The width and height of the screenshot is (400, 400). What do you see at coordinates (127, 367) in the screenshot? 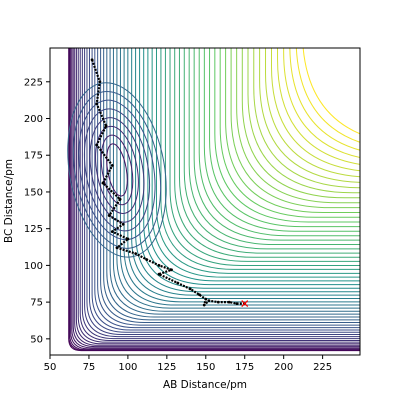
I see `x-tick-label: 100` at bounding box center [127, 367].